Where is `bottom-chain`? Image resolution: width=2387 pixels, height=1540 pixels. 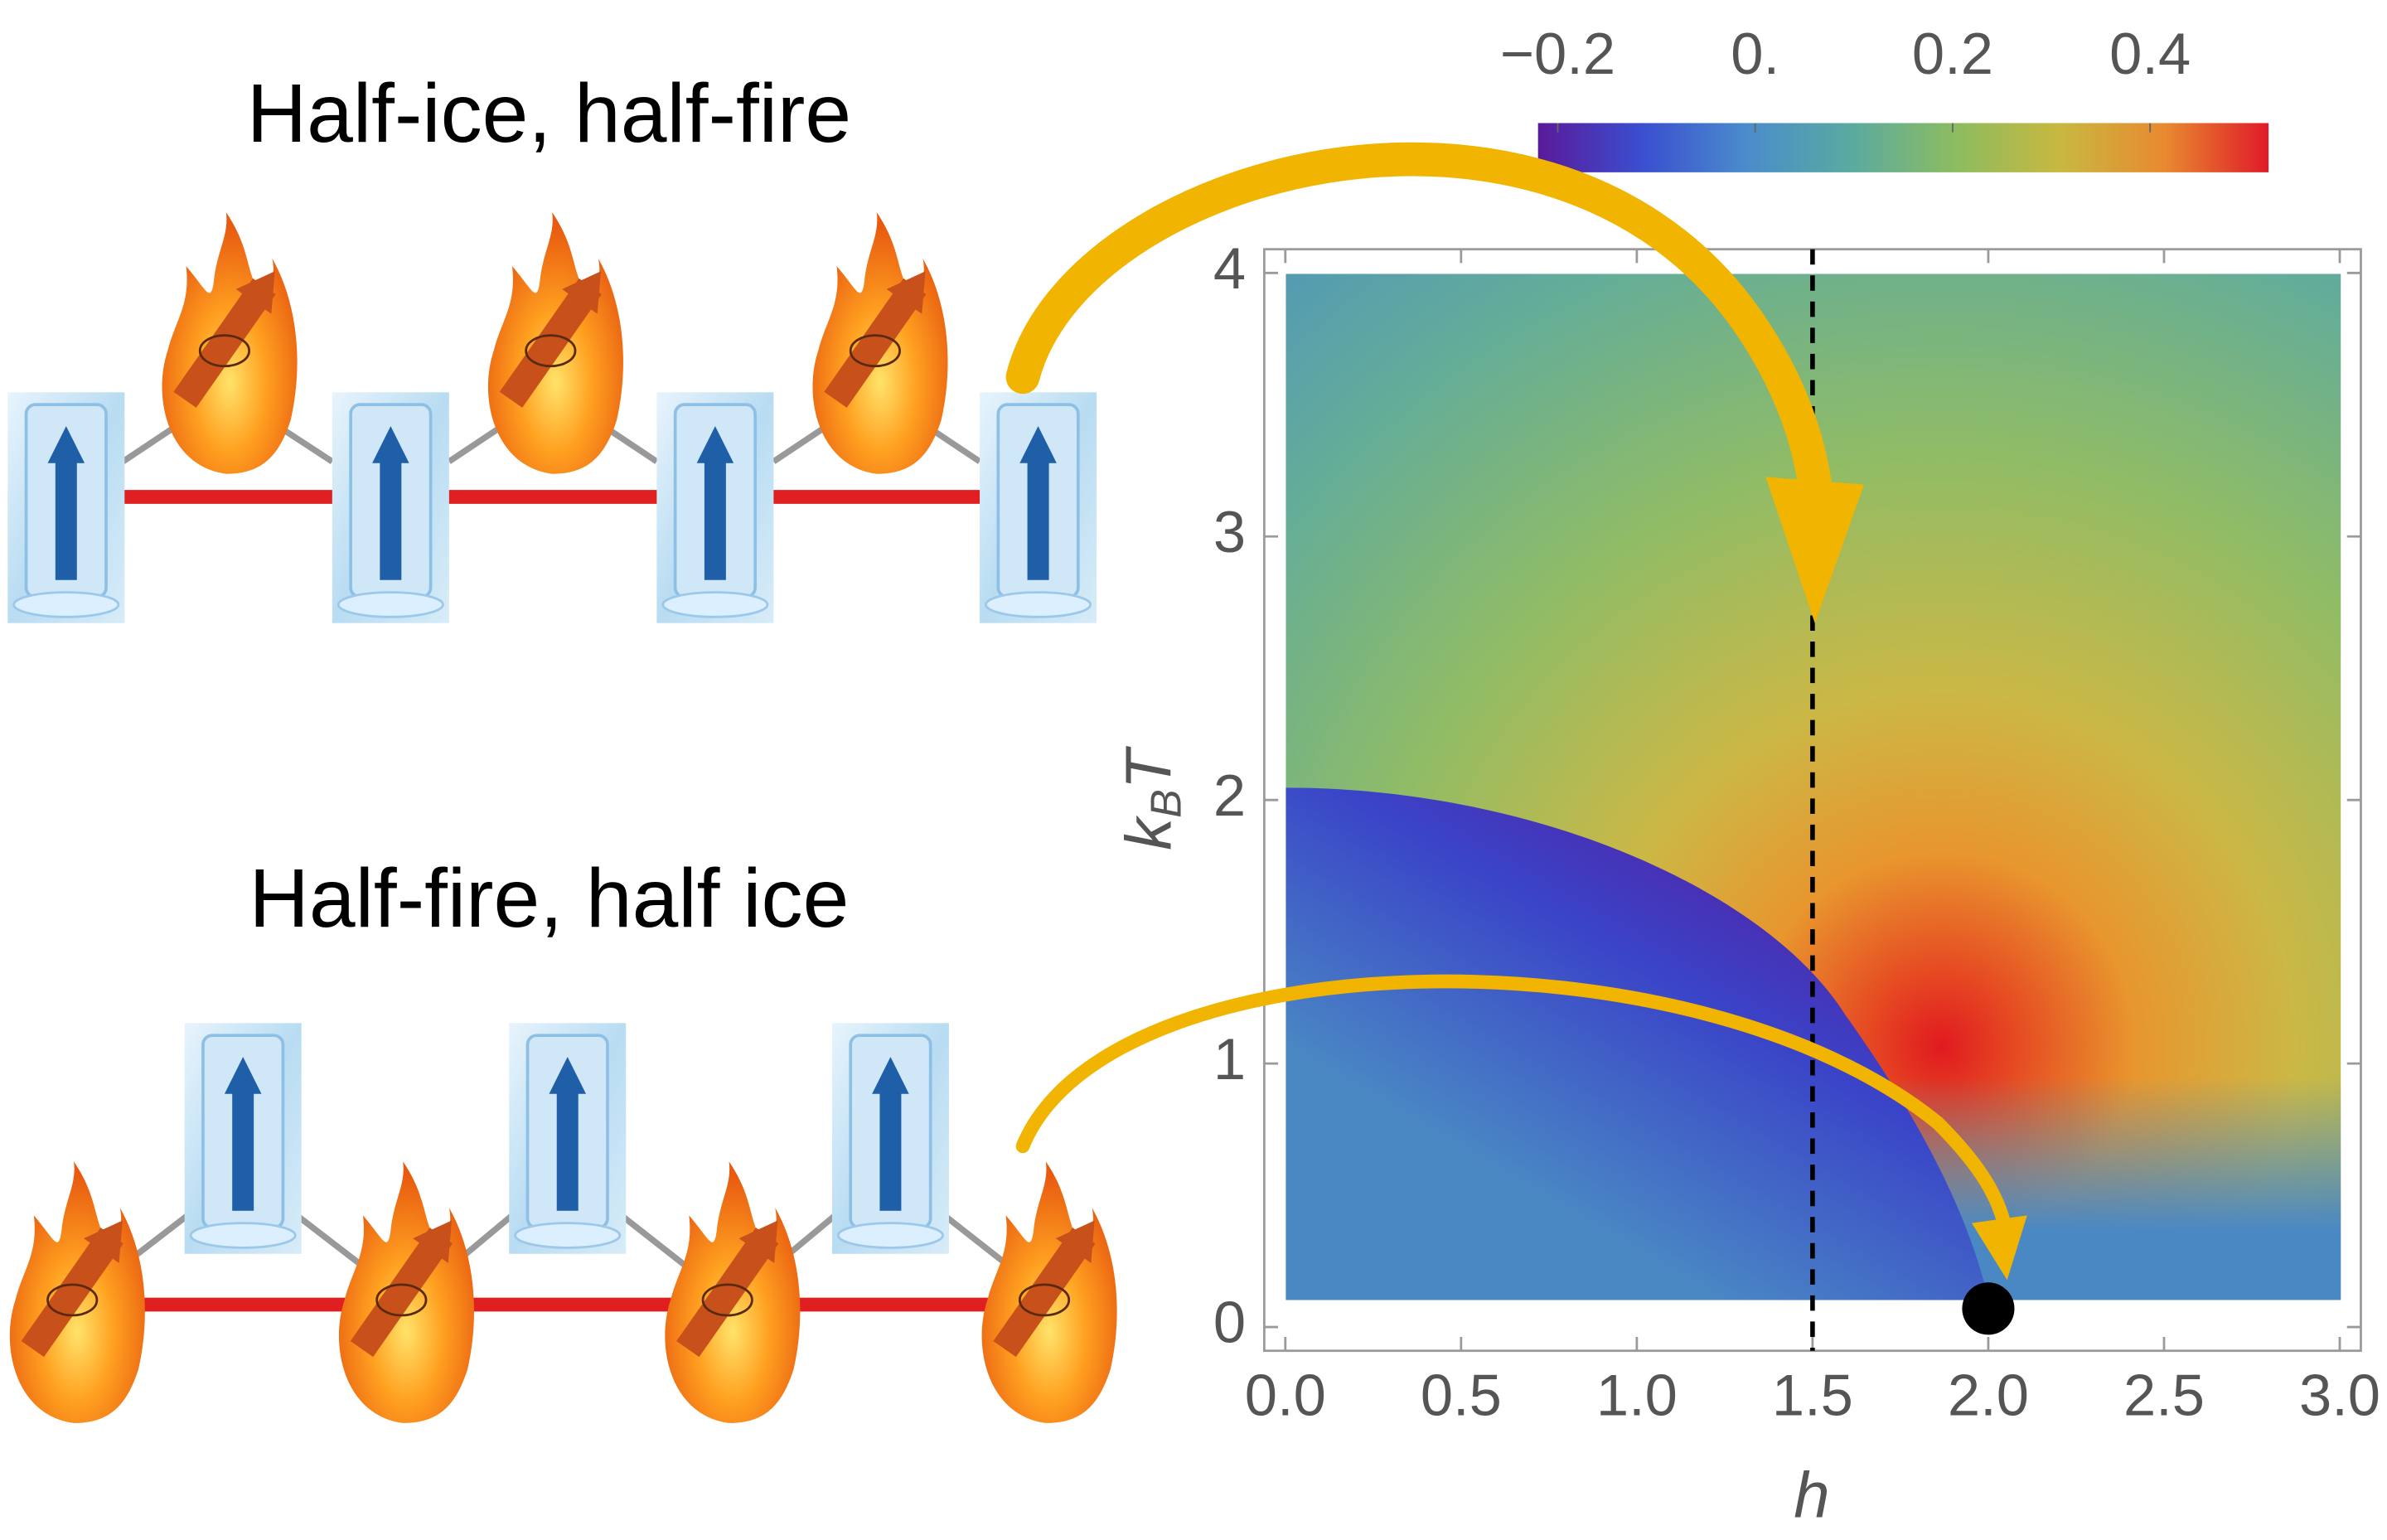 bottom-chain is located at coordinates (563, 1223).